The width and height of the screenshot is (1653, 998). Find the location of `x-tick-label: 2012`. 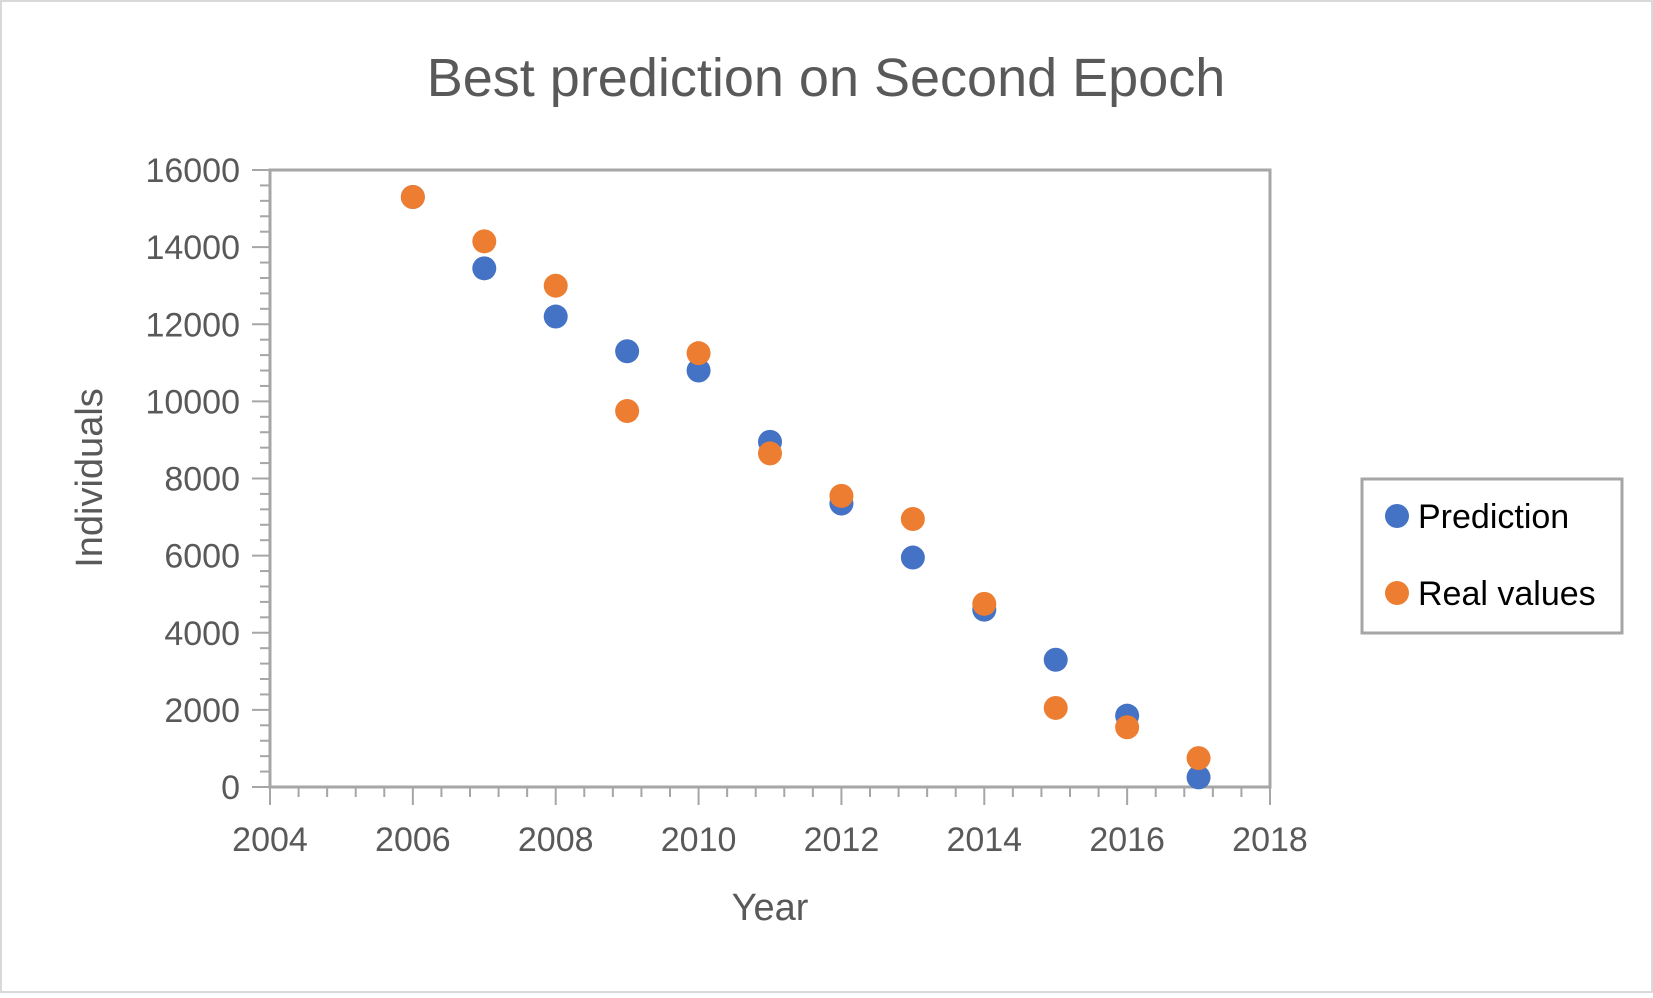

x-tick-label: 2012 is located at coordinates (842, 840).